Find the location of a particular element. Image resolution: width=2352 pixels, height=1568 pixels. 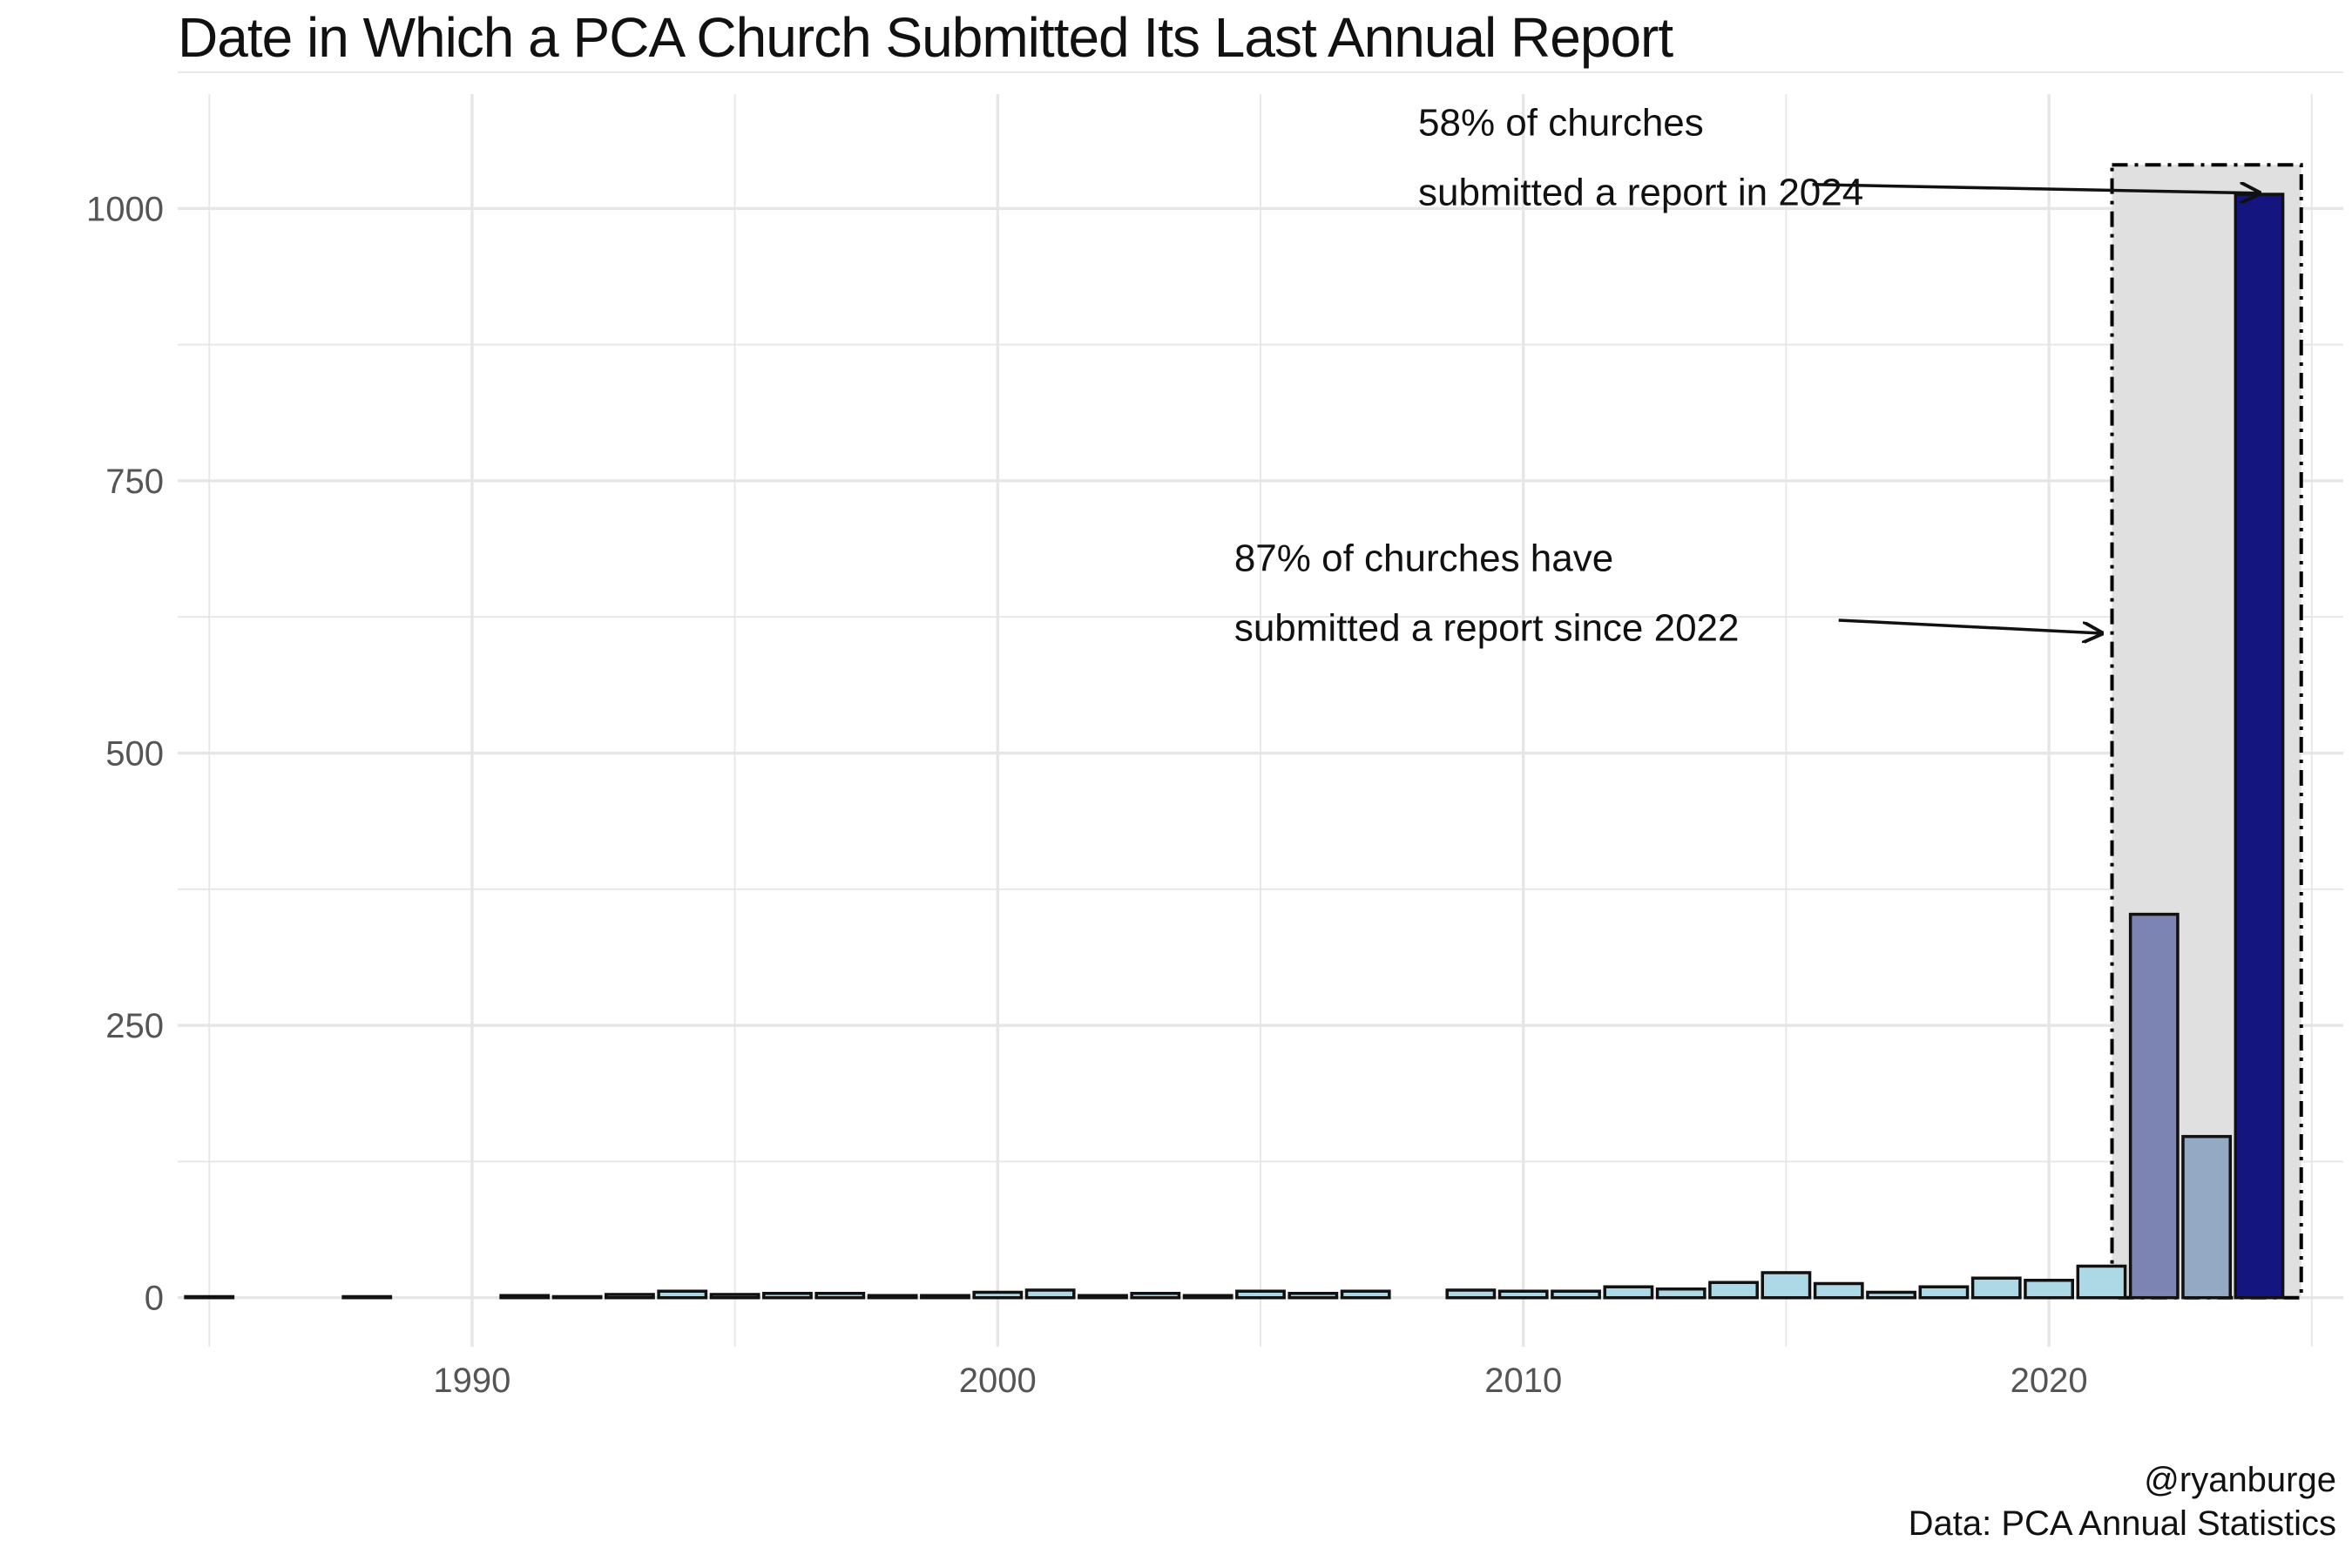

y-tick-label: 0 is located at coordinates (154, 1299).